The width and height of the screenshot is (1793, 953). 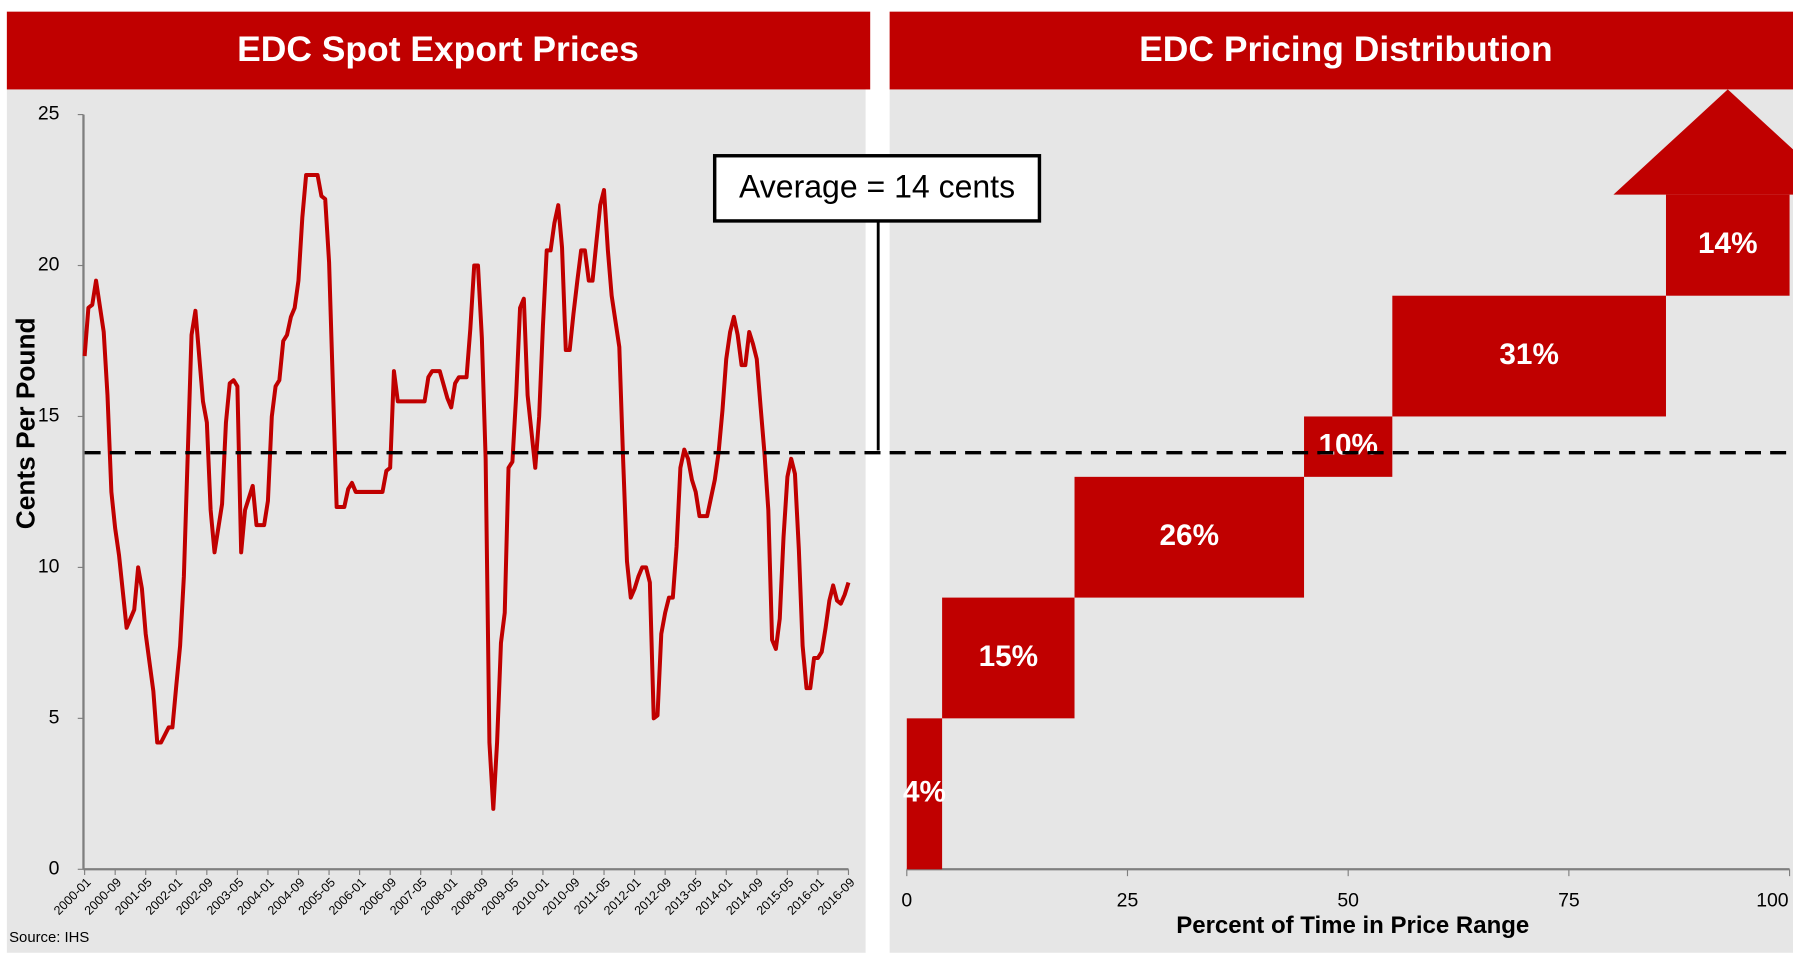 I want to click on left-header, so click(x=438, y=50).